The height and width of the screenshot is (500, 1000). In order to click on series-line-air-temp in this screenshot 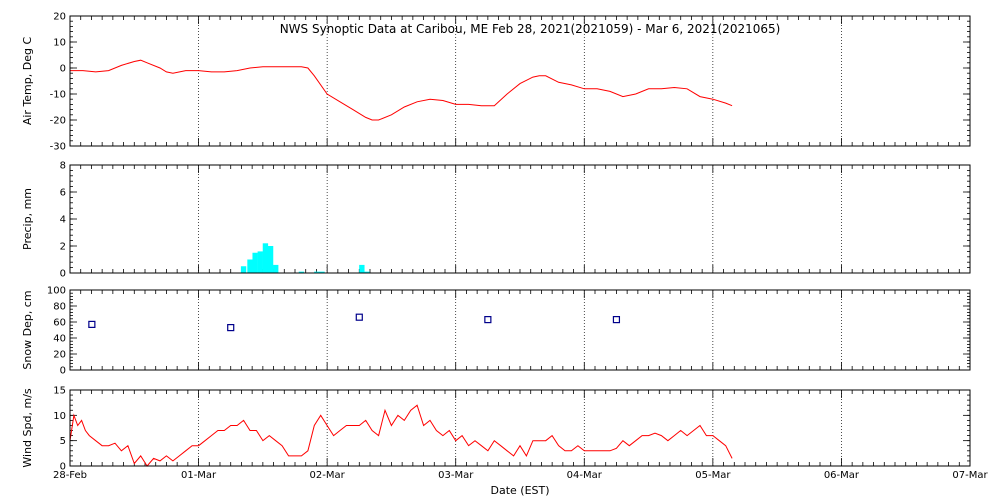, I will do `click(401, 90)`.